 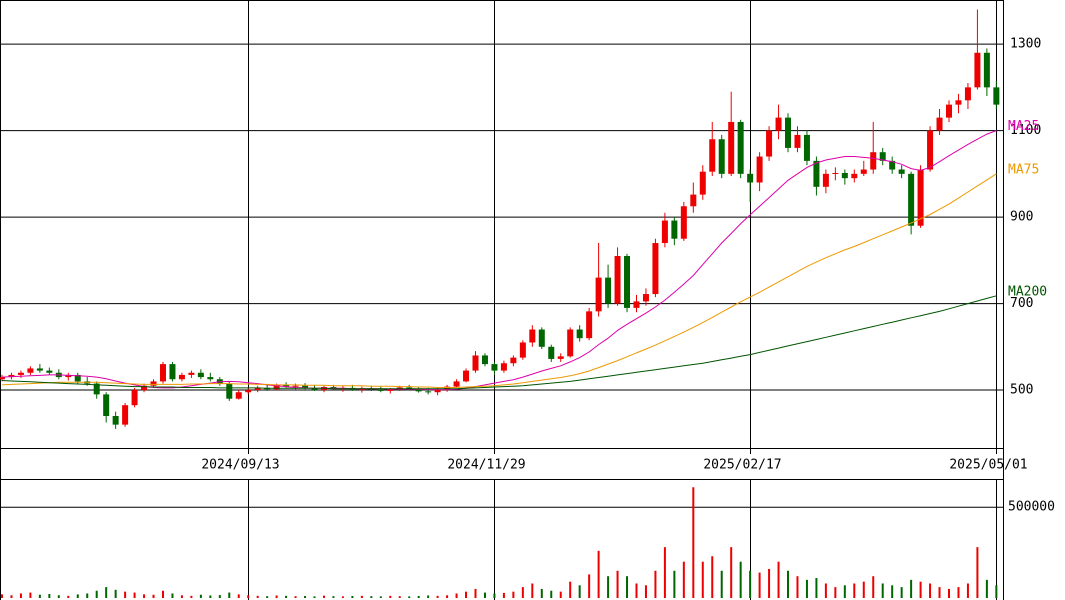 What do you see at coordinates (1027, 291) in the screenshot?
I see `series-label: MA200` at bounding box center [1027, 291].